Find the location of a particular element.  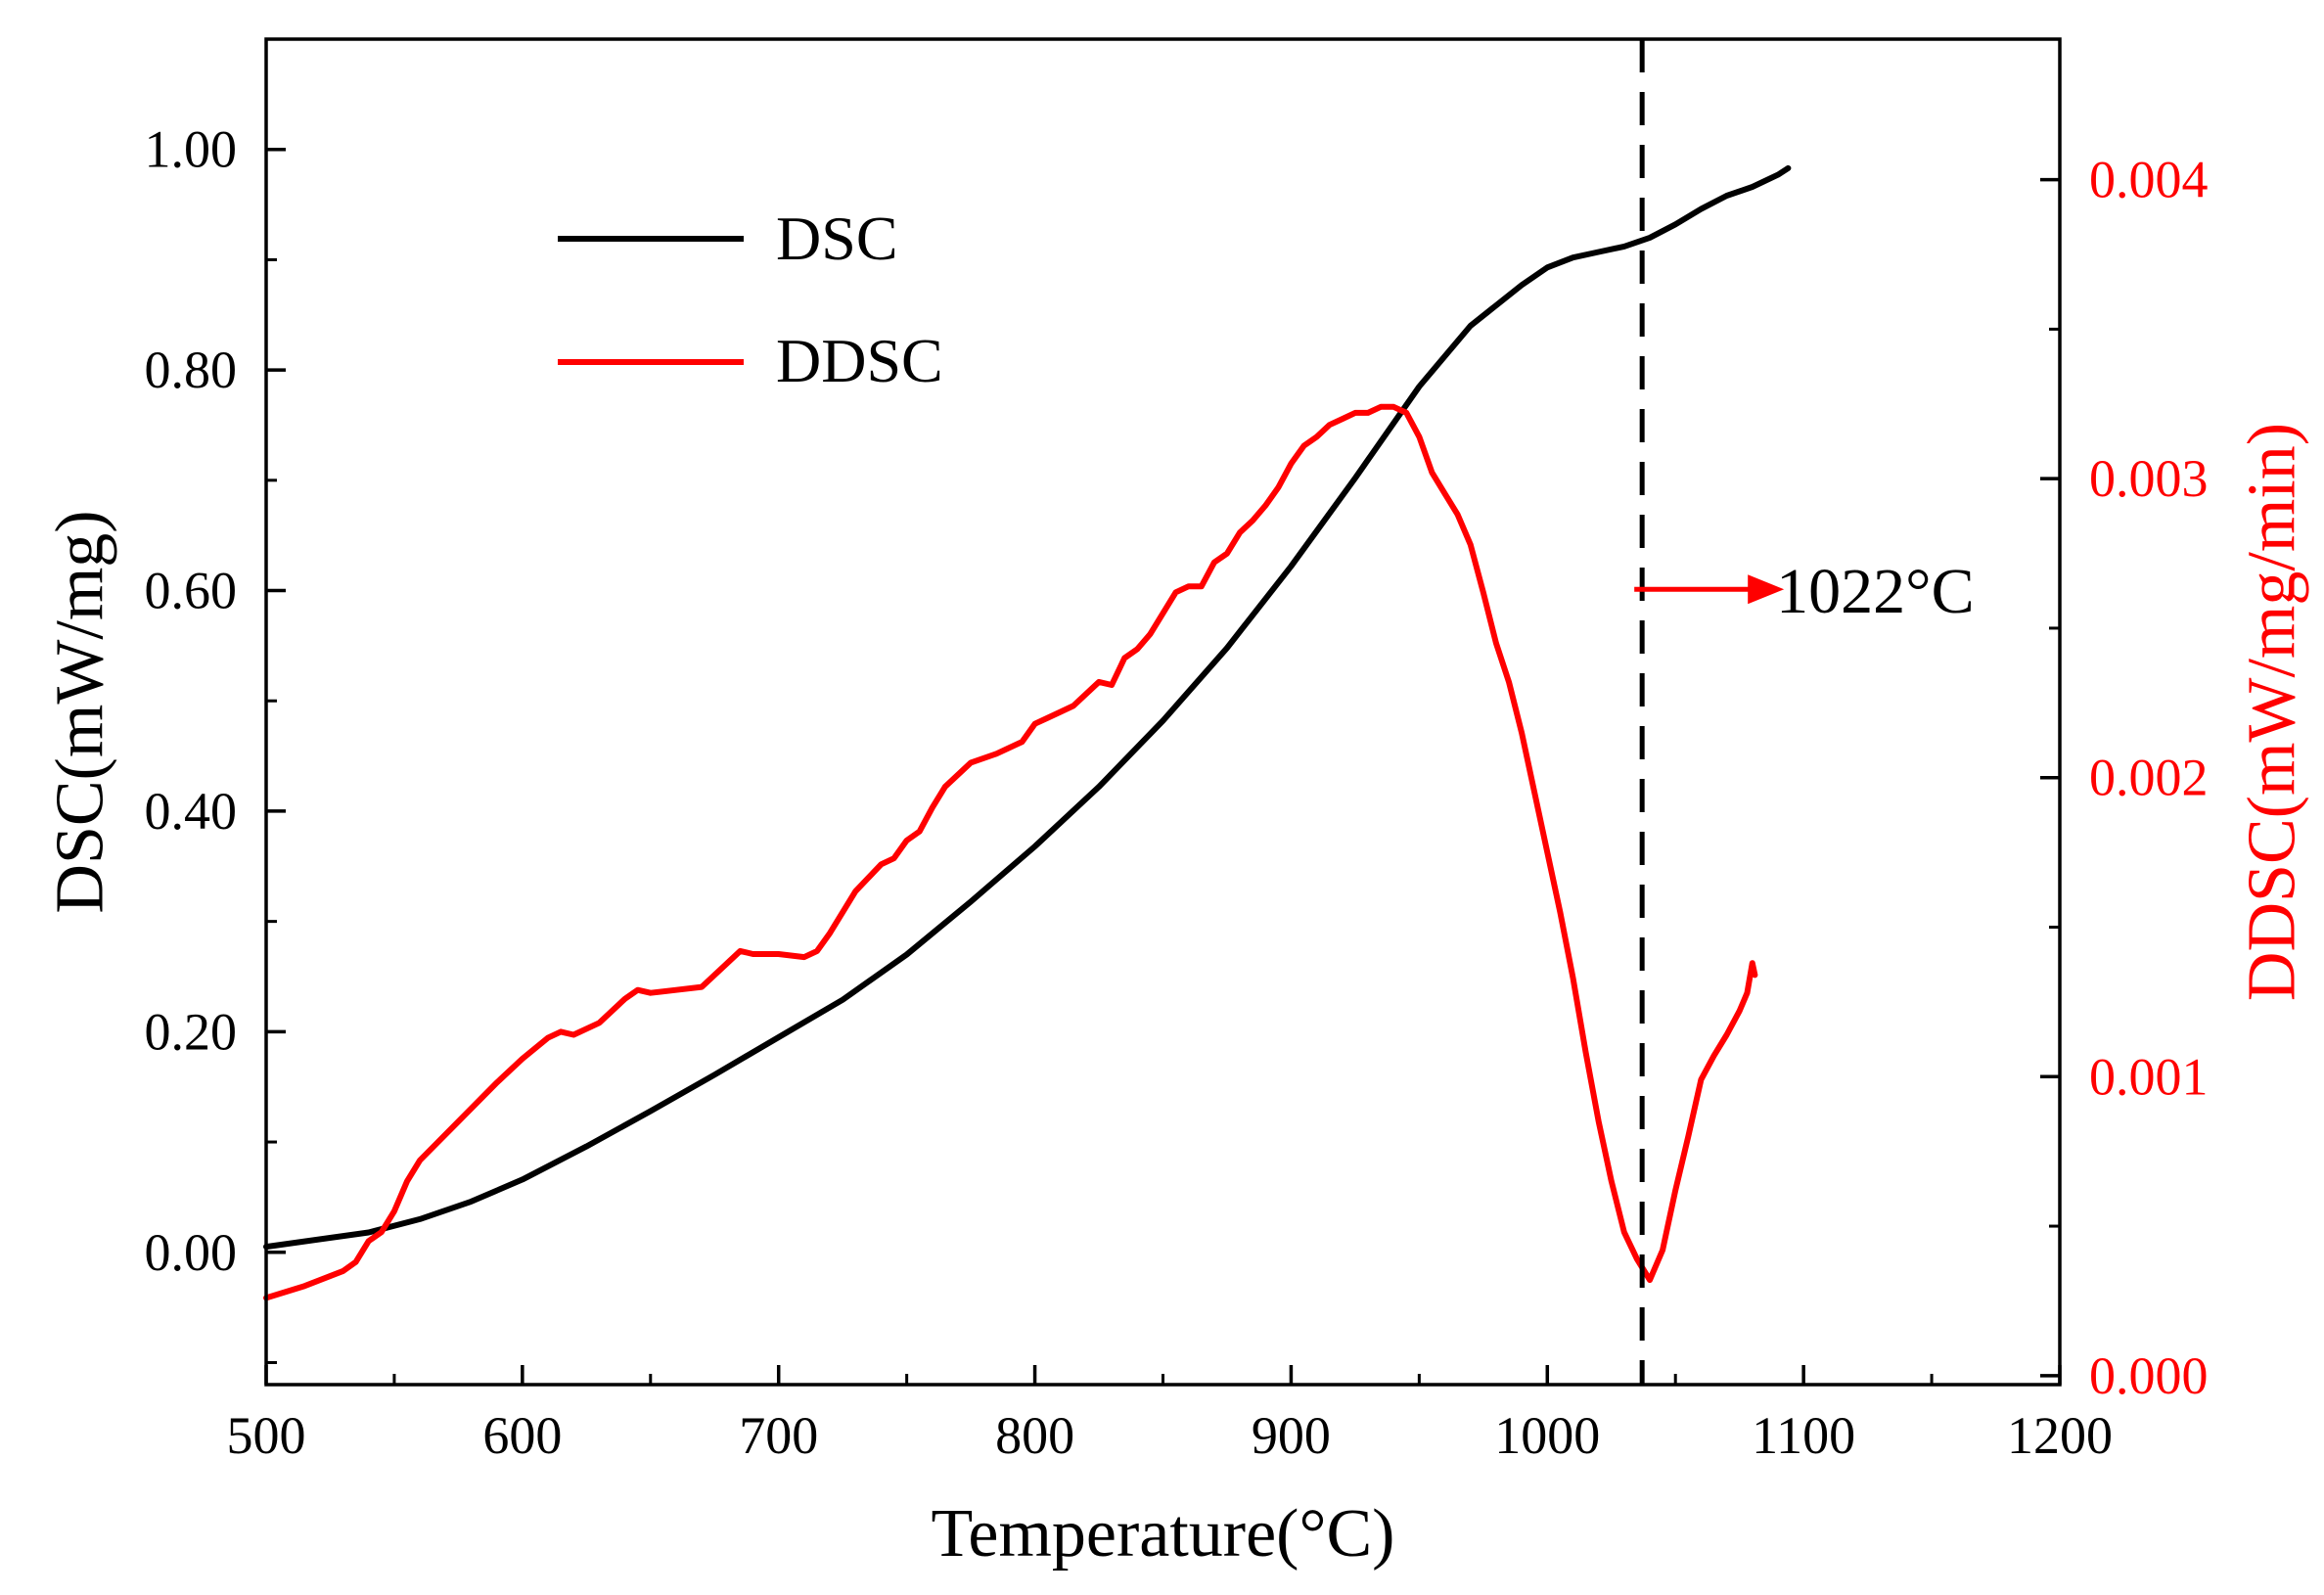

y-right-tick-label-3: 0.003 is located at coordinates (2149, 478).